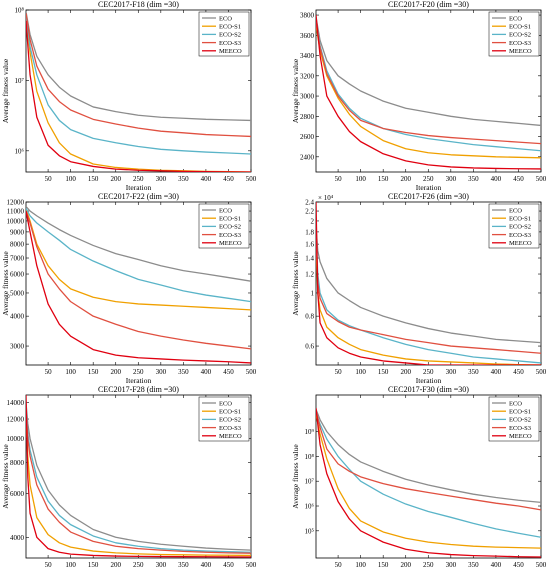 The width and height of the screenshot is (550, 571). I want to click on y-tick-label: 2.4, so click(309, 203).